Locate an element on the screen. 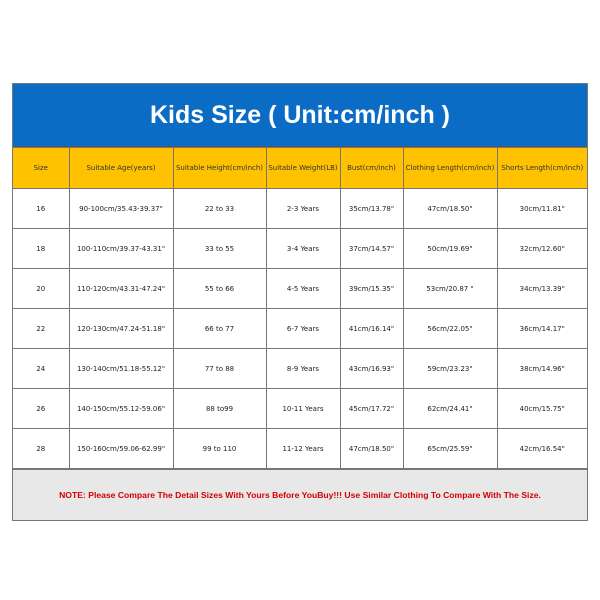 The height and width of the screenshot is (600, 600). cell-size: 24 is located at coordinates (41, 368).